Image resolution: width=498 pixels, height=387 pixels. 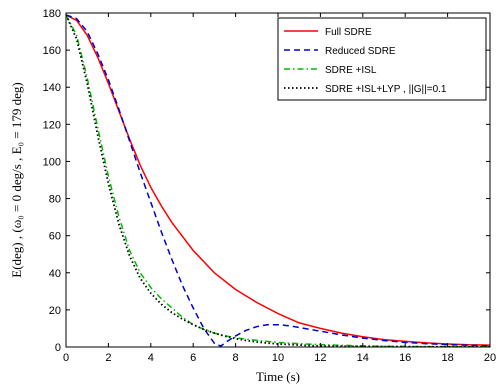 I want to click on x-tick-label: 18, so click(x=447, y=358).